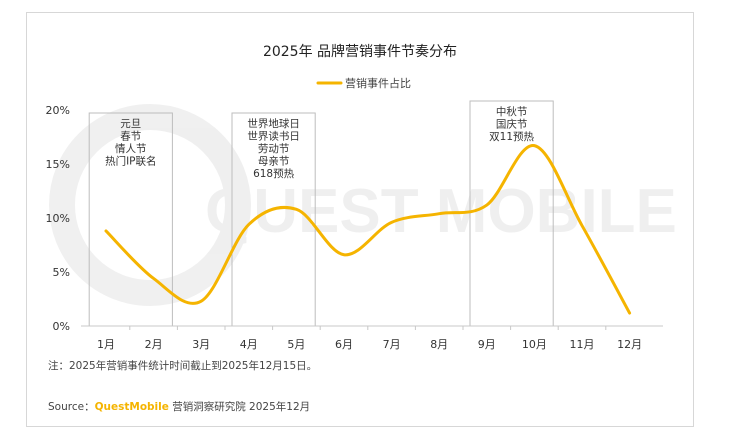 The image size is (729, 439). I want to click on annotation-line: 热门IP联名, so click(130, 161).